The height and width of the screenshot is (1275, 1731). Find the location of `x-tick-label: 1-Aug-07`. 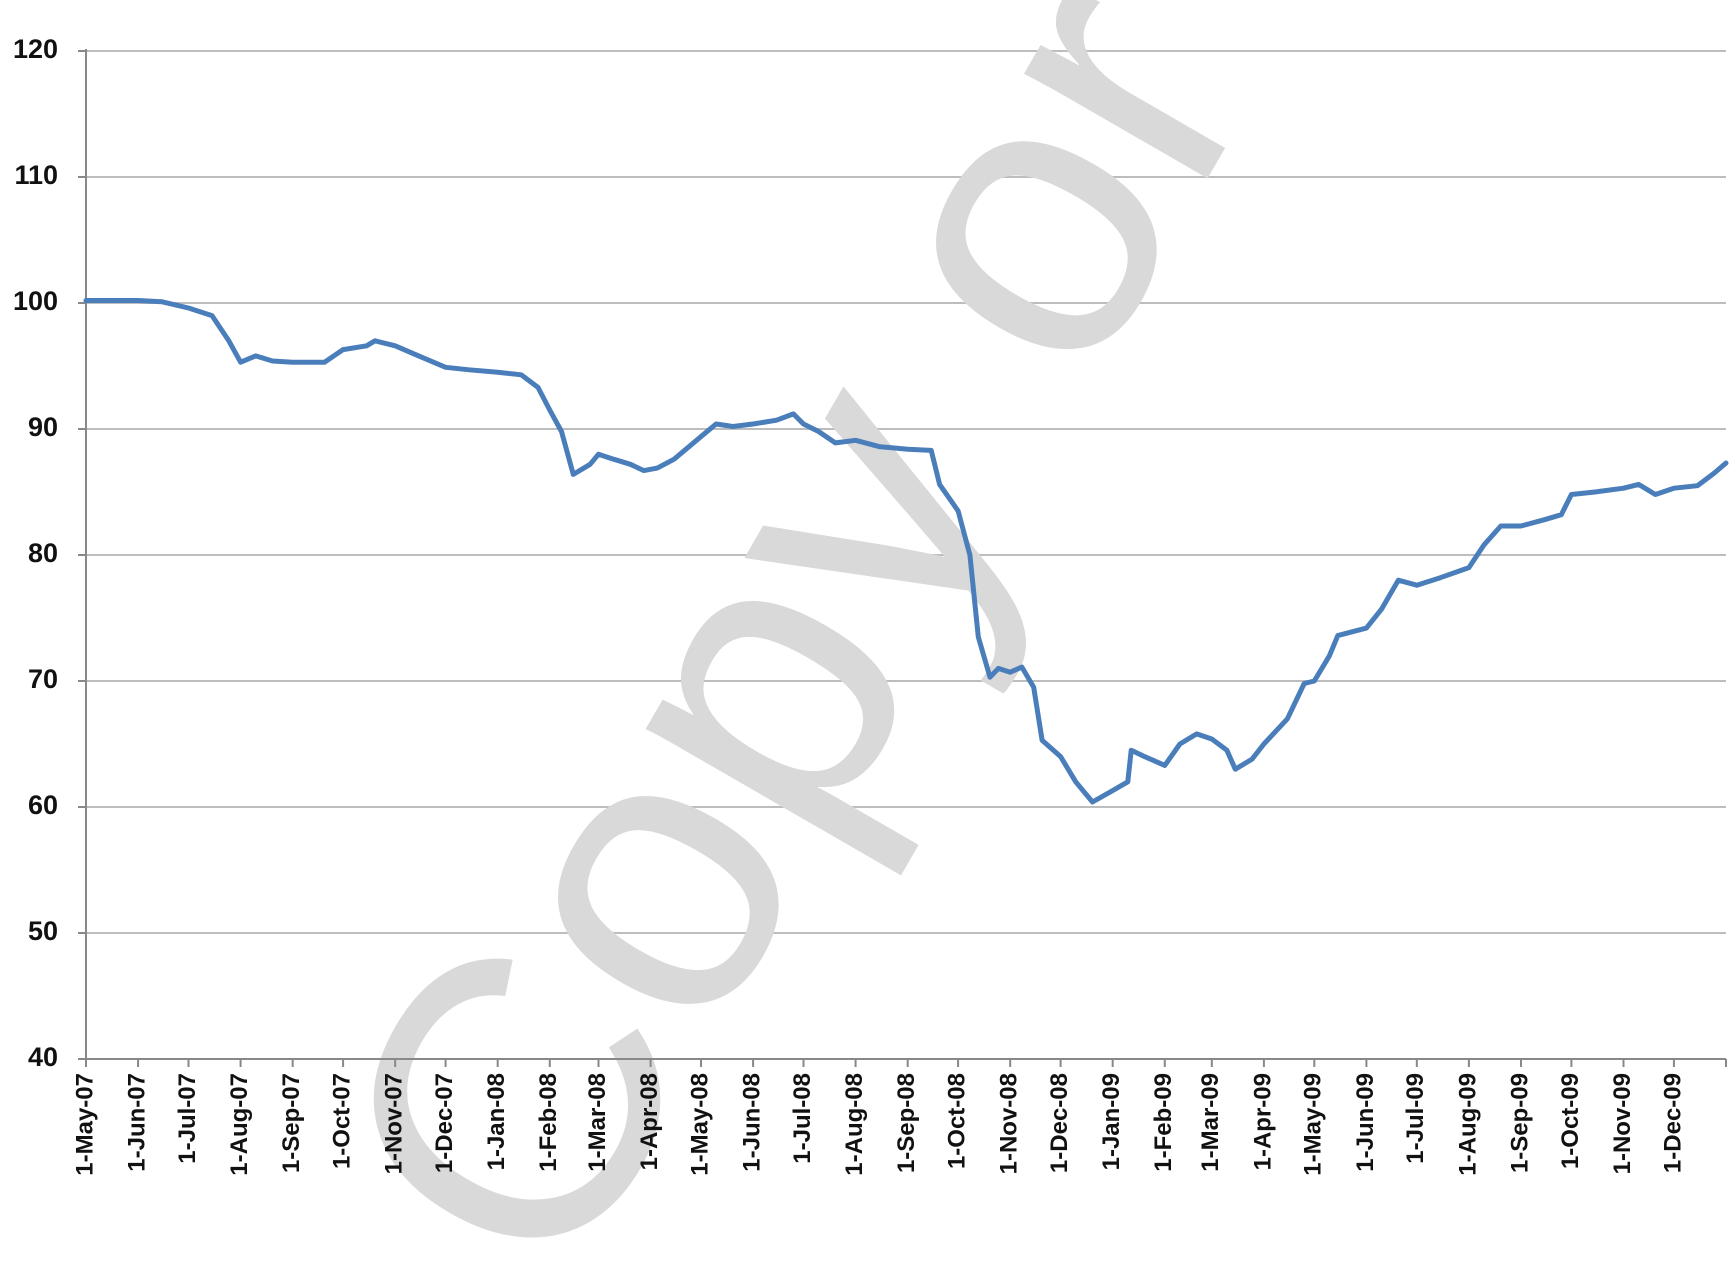

x-tick-label: 1-Aug-07 is located at coordinates (239, 1124).